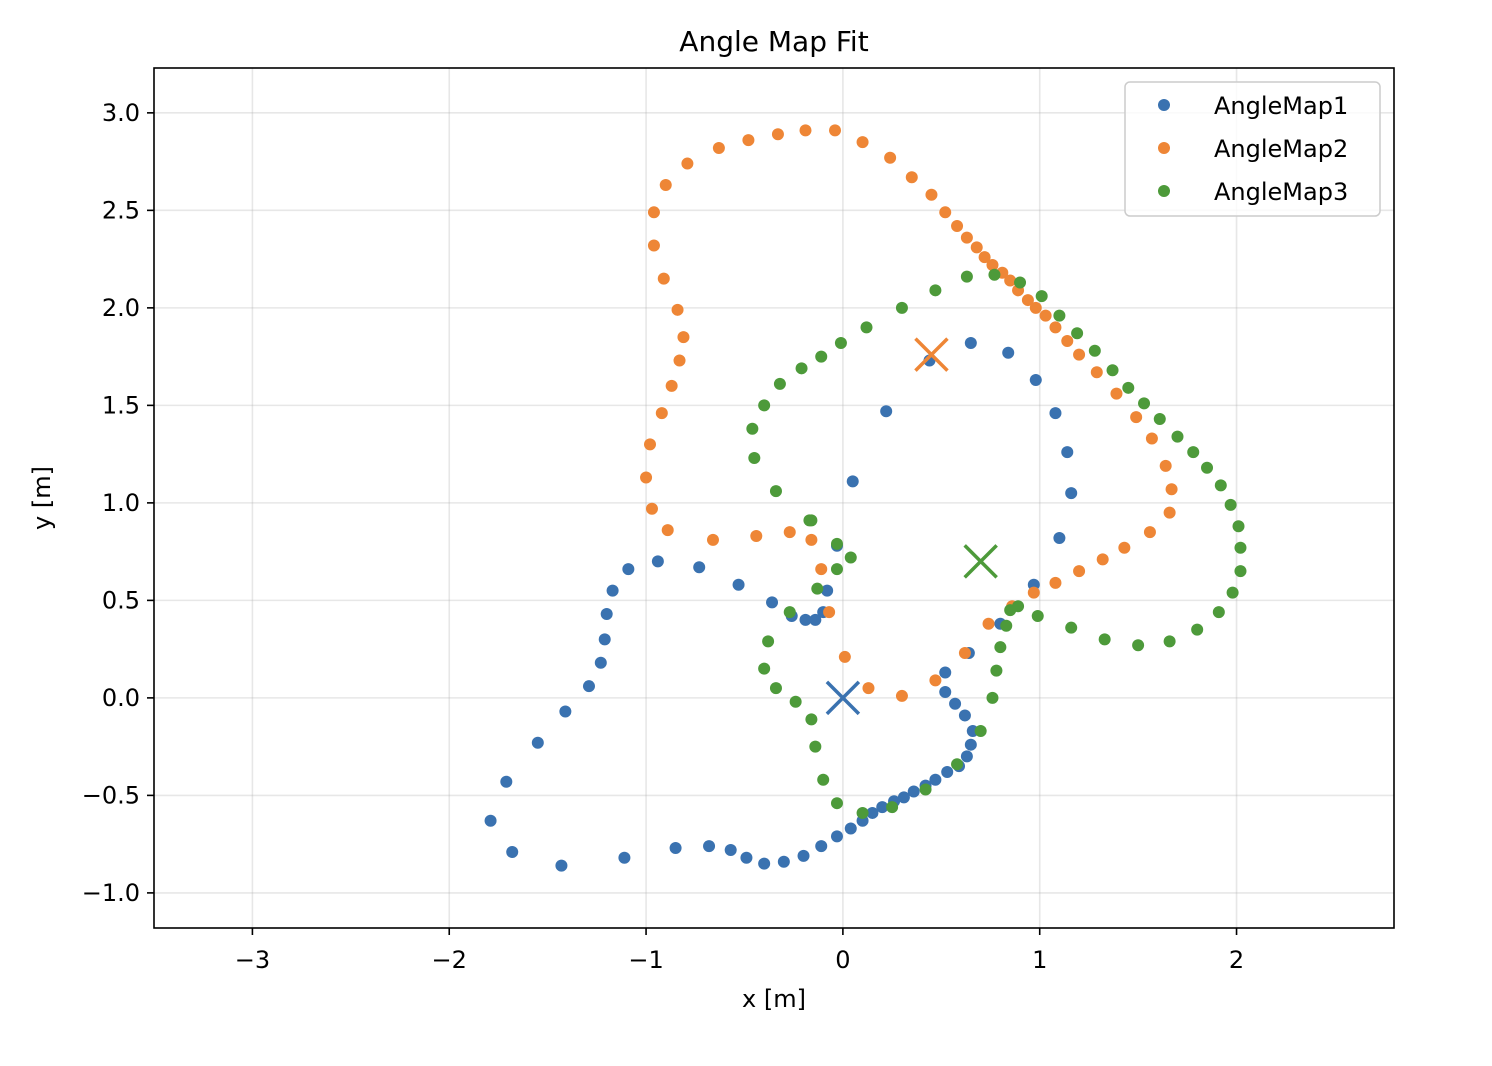 Image resolution: width=1492 pixels, height=1066 pixels. I want to click on x-tick-label: −2, so click(449, 960).